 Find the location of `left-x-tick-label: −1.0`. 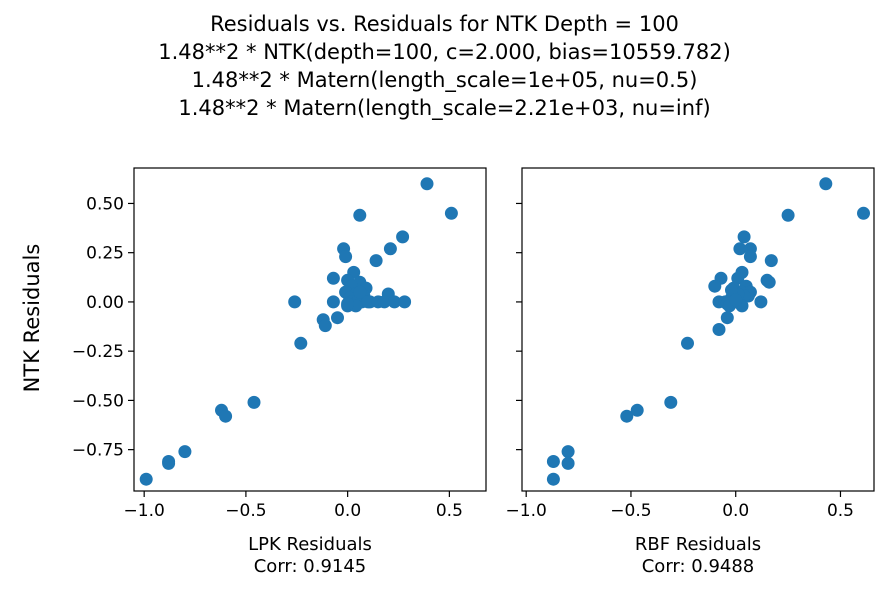

left-x-tick-label: −1.0 is located at coordinates (144, 511).